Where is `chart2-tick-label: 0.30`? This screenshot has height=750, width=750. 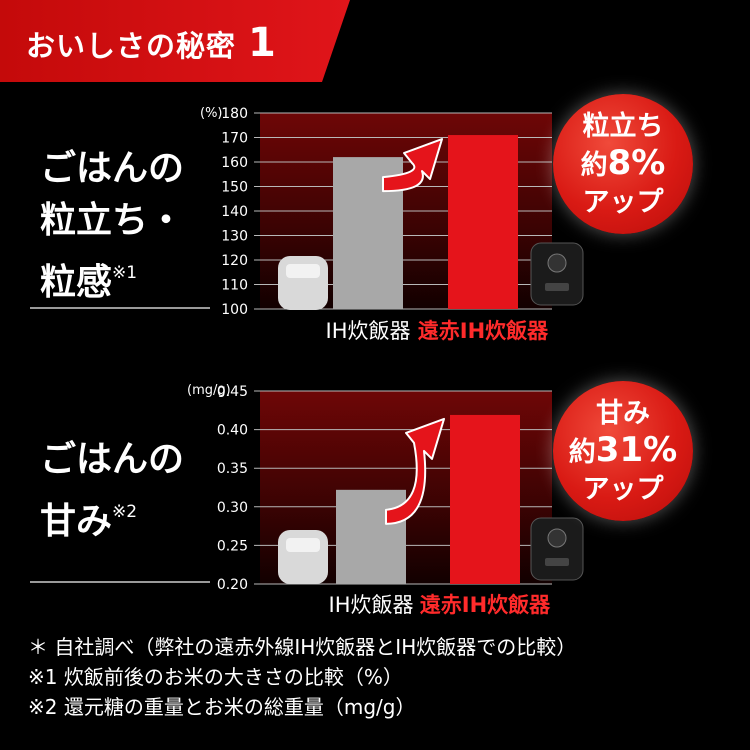 chart2-tick-label: 0.30 is located at coordinates (232, 508).